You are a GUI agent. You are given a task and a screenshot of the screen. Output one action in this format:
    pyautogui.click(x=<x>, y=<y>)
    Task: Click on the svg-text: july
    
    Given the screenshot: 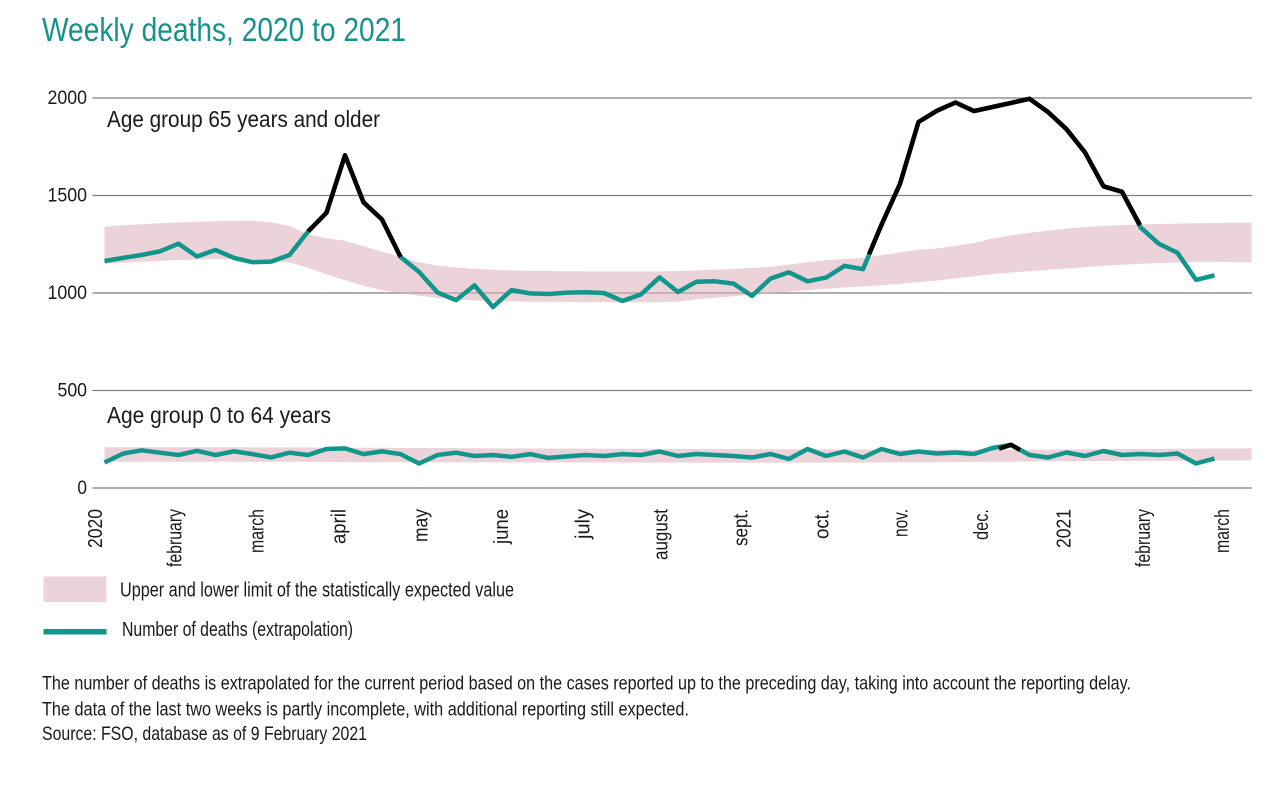 What is the action you would take?
    pyautogui.click(x=583, y=524)
    